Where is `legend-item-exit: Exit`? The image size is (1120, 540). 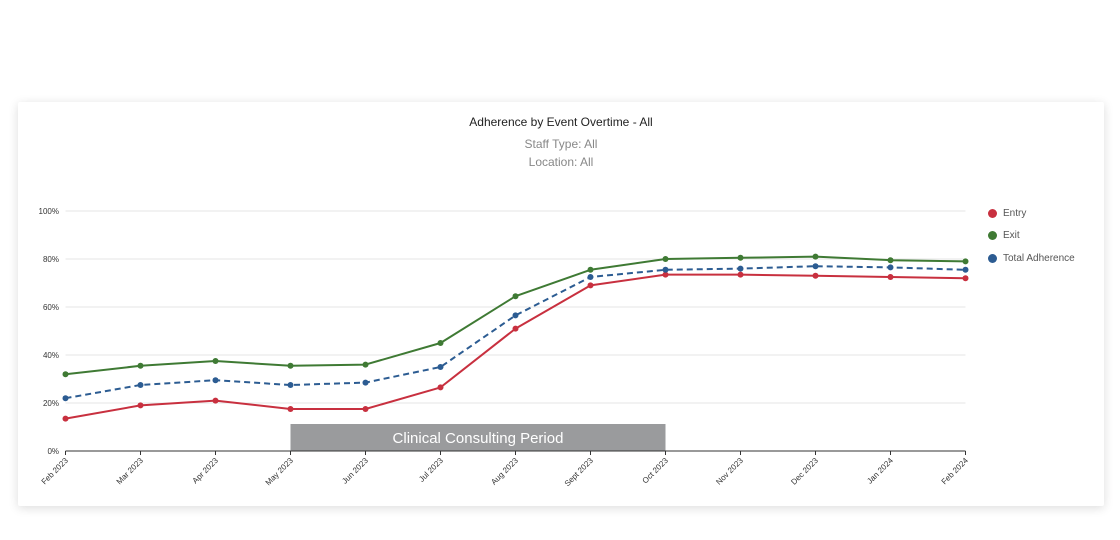 legend-item-exit: Exit is located at coordinates (1031, 236).